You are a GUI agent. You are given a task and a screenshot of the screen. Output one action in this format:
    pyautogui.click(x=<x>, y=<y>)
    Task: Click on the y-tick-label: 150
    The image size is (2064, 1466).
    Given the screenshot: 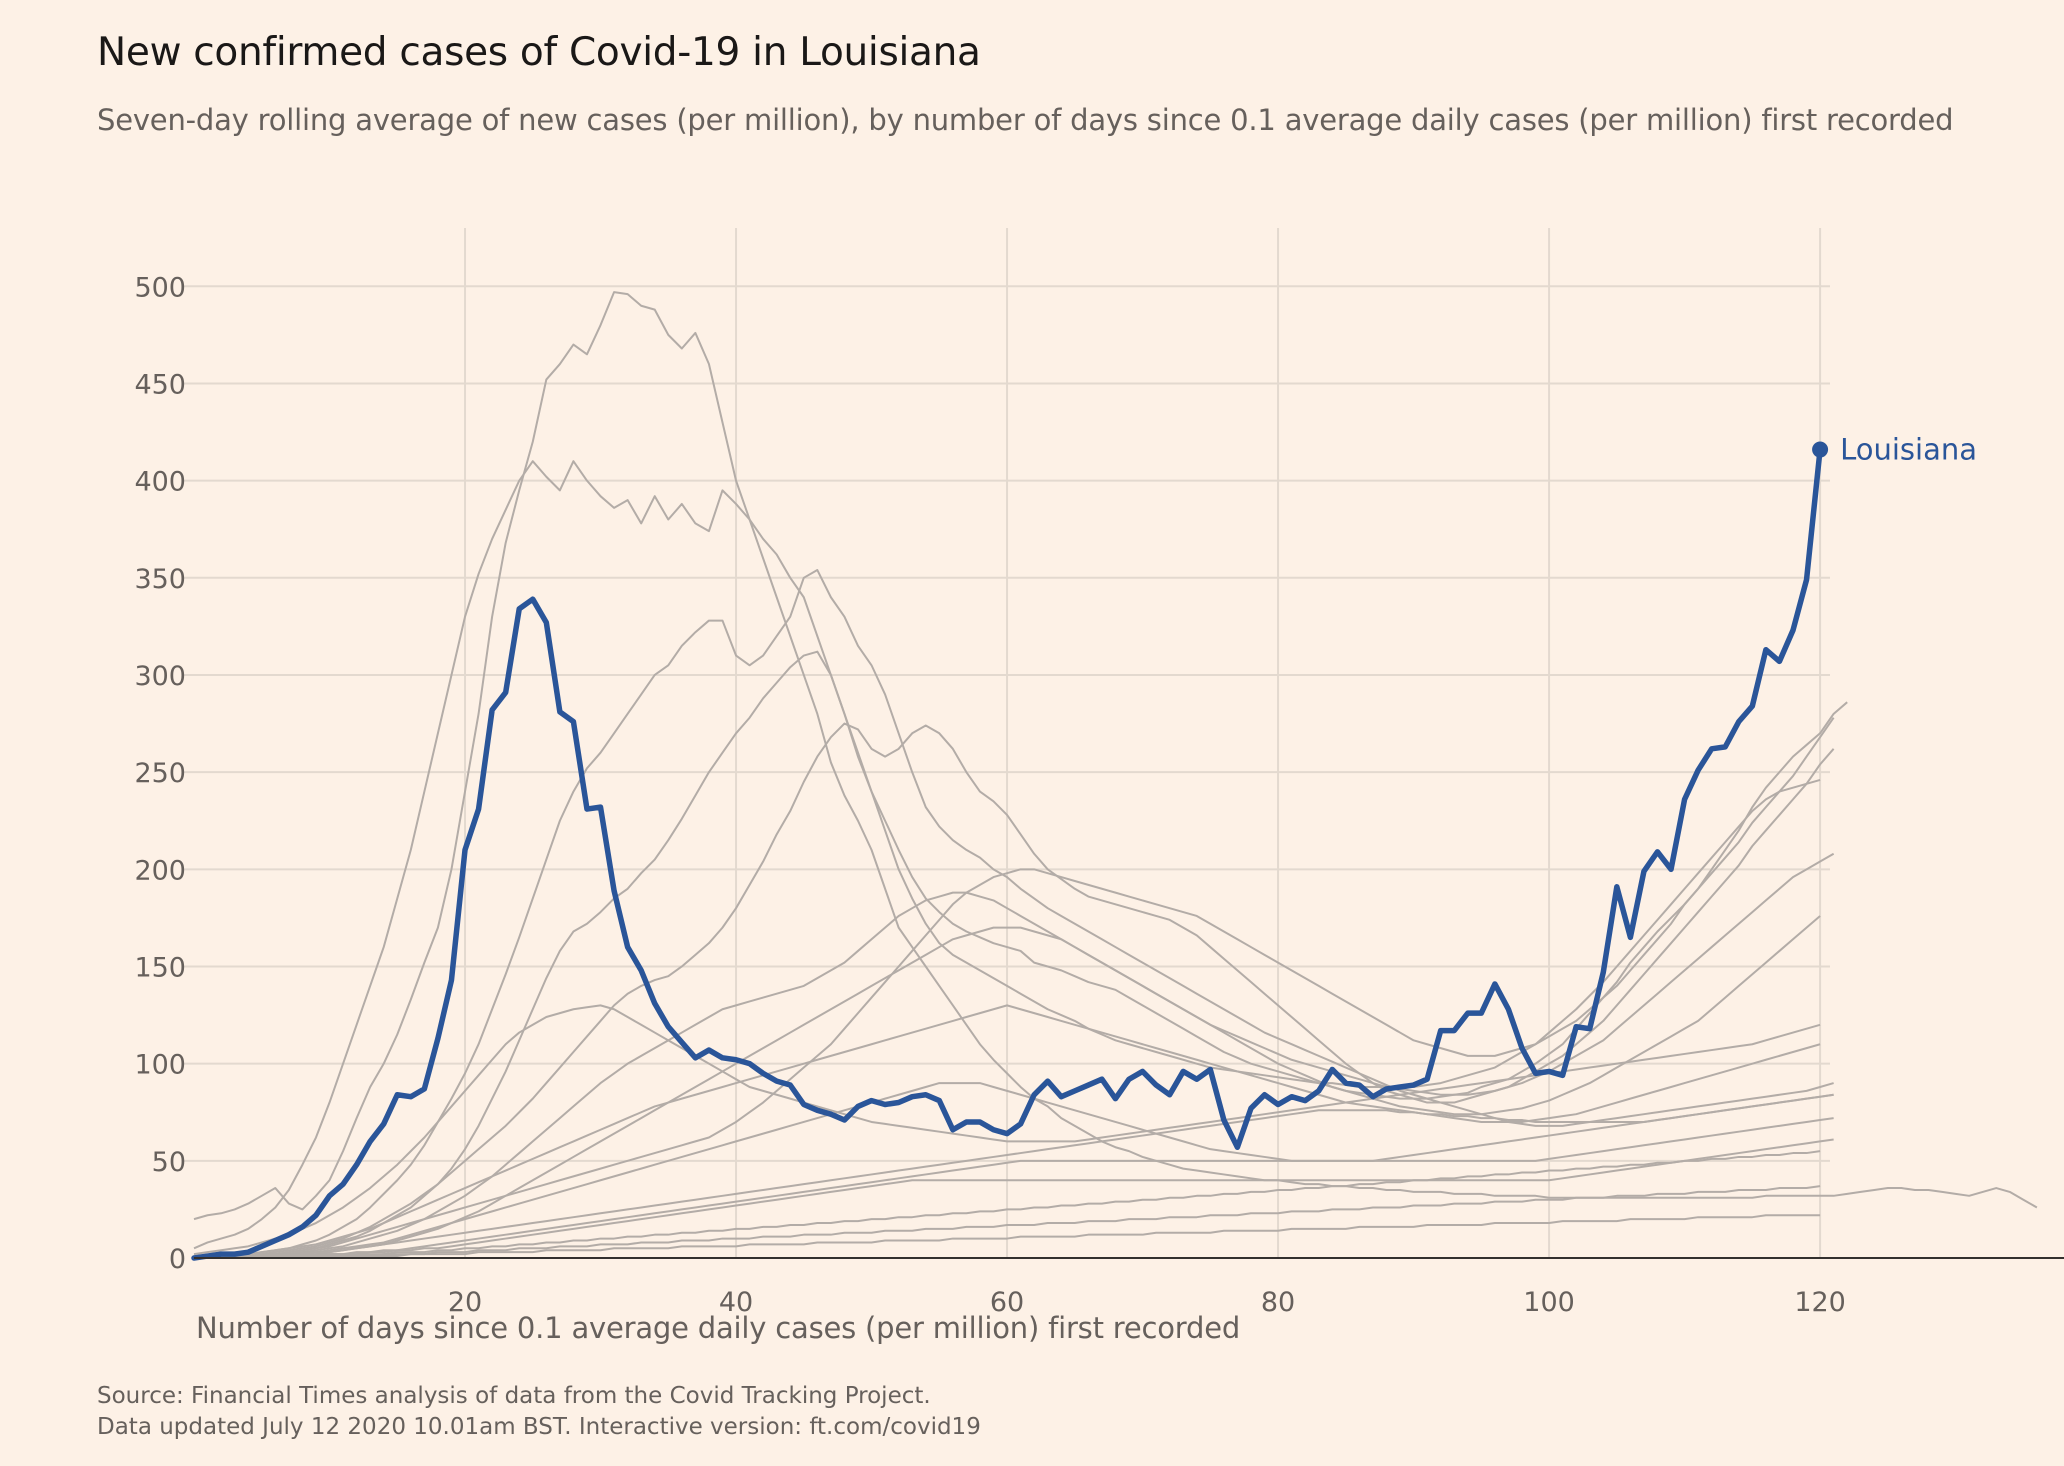 What is the action you would take?
    pyautogui.click(x=160, y=967)
    